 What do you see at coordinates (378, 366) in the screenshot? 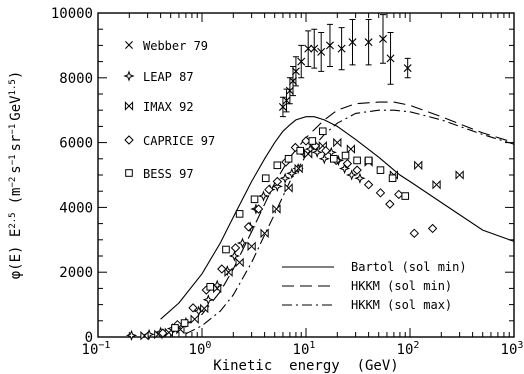
I see `x-axis-title-word-3: (GeV)` at bounding box center [378, 366].